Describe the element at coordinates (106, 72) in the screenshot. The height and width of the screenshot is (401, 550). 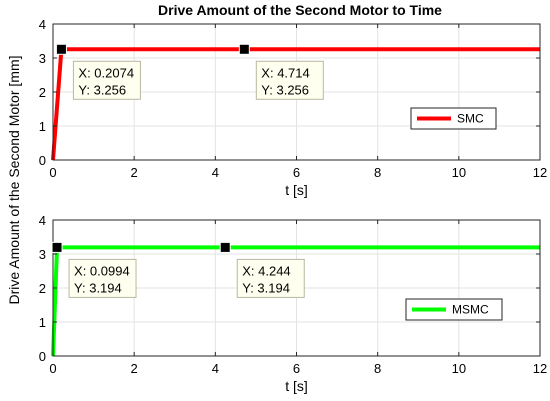
I see `datatip-x-text: X: 0.2074` at that location.